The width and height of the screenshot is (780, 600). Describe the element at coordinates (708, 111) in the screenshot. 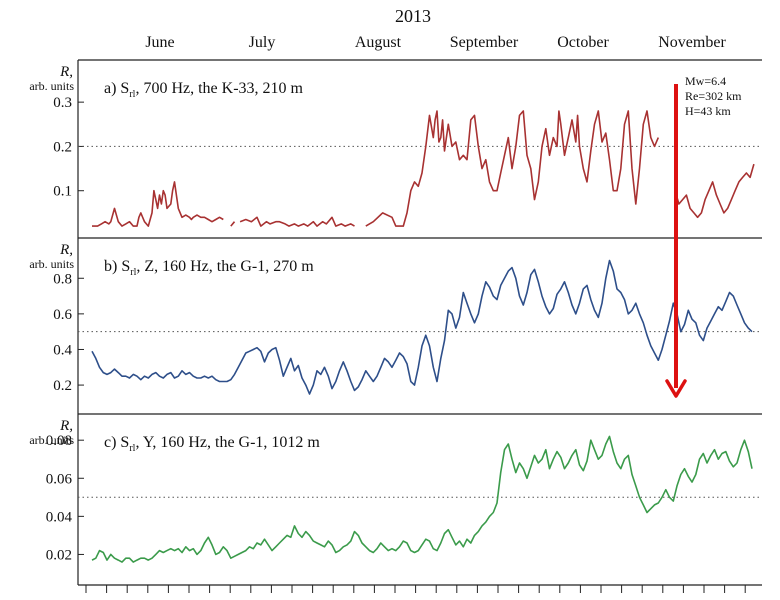

I see `annotation-line-2: H=43 km` at that location.